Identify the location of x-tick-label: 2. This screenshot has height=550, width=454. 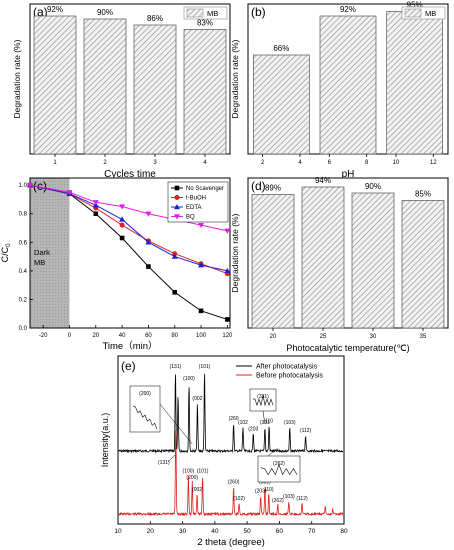
(263, 163).